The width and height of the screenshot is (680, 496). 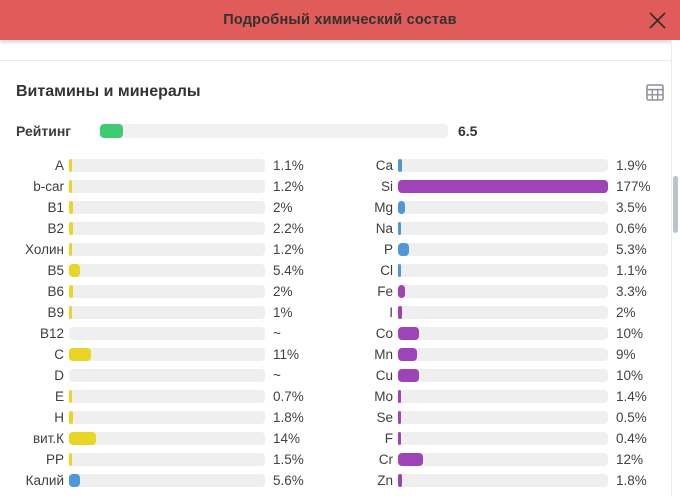 What do you see at coordinates (59, 375) in the screenshot?
I see `nutrient-label: D` at bounding box center [59, 375].